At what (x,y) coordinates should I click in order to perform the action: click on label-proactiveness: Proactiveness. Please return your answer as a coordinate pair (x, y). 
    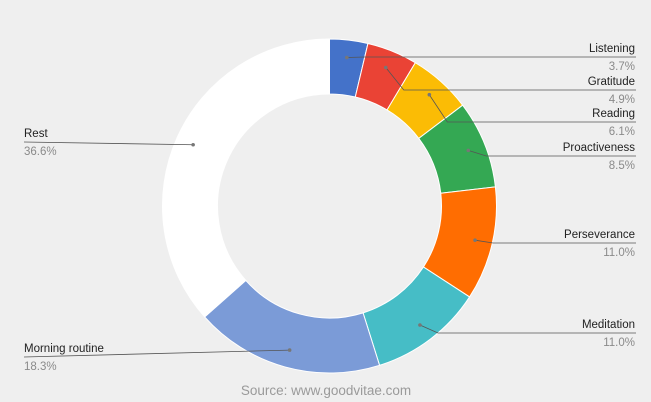
    Looking at the image, I should click on (599, 148).